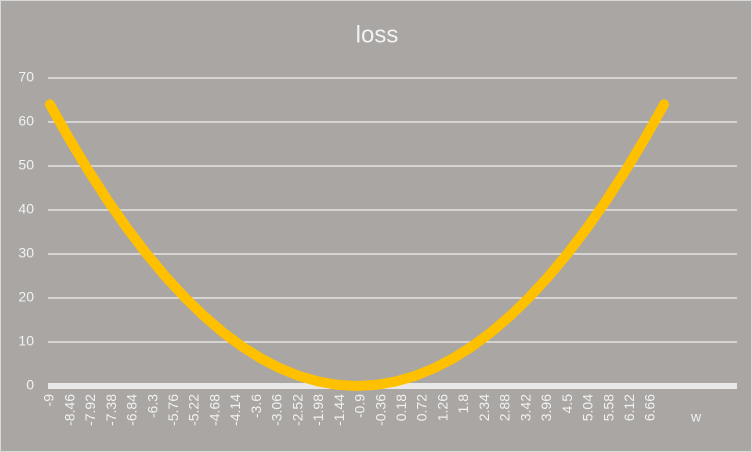 This screenshot has width=752, height=452. I want to click on y-tick-label: 60, so click(26, 121).